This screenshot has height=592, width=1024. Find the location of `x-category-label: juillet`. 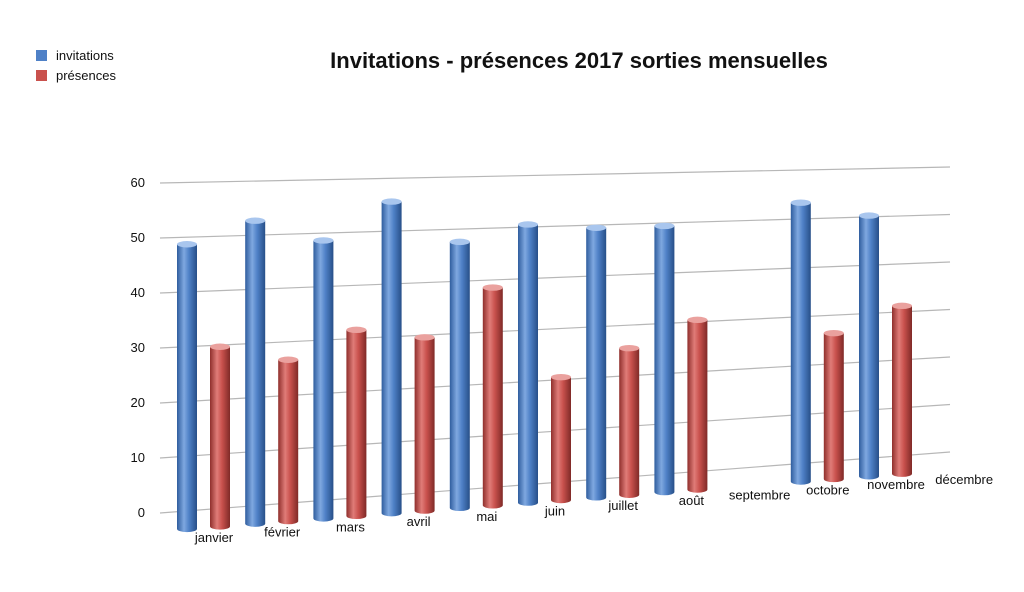

x-category-label: juillet is located at coordinates (622, 505).